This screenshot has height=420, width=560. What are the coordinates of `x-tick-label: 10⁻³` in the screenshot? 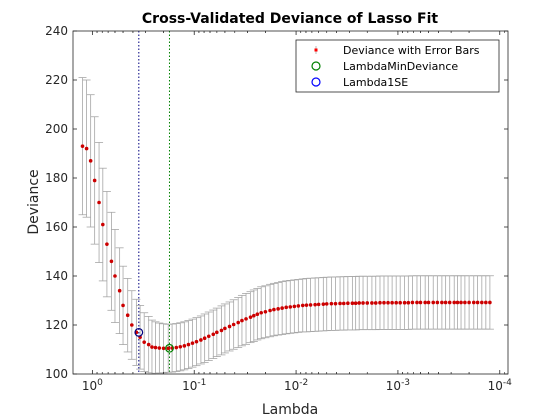 It's located at (398, 385).